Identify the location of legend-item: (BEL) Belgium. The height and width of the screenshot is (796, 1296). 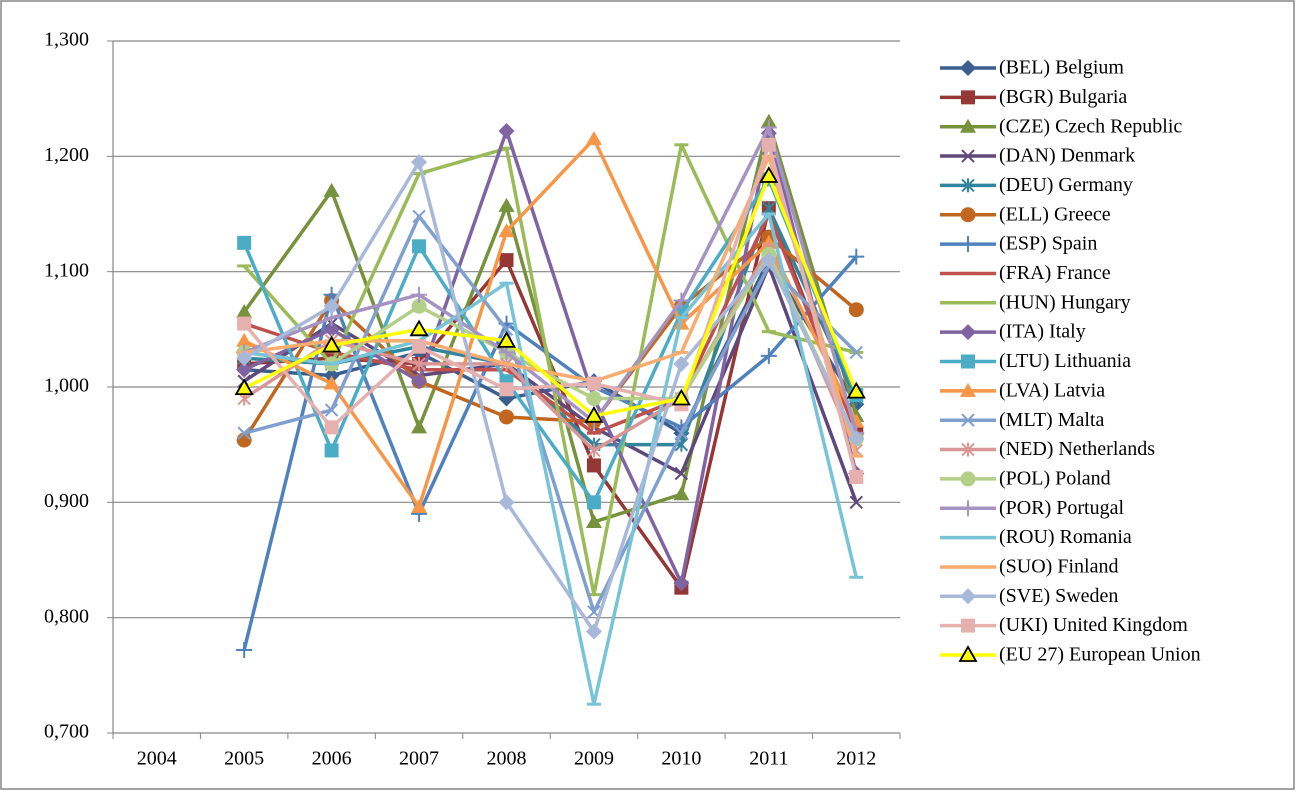
(1032, 68).